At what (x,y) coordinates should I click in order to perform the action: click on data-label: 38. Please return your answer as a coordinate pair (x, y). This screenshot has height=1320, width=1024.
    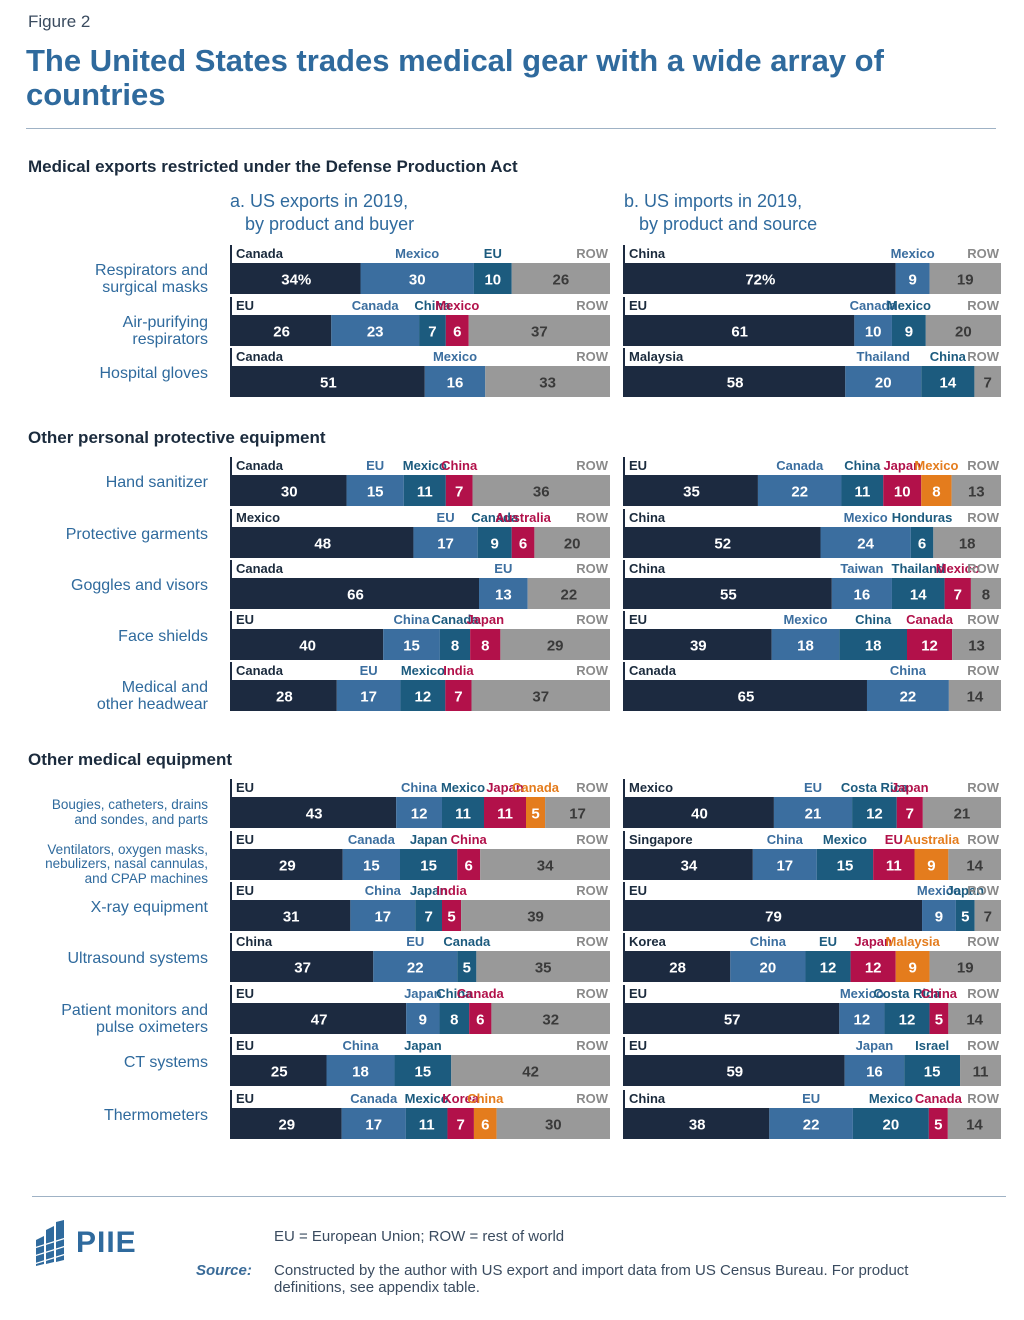
    Looking at the image, I should click on (697, 1125).